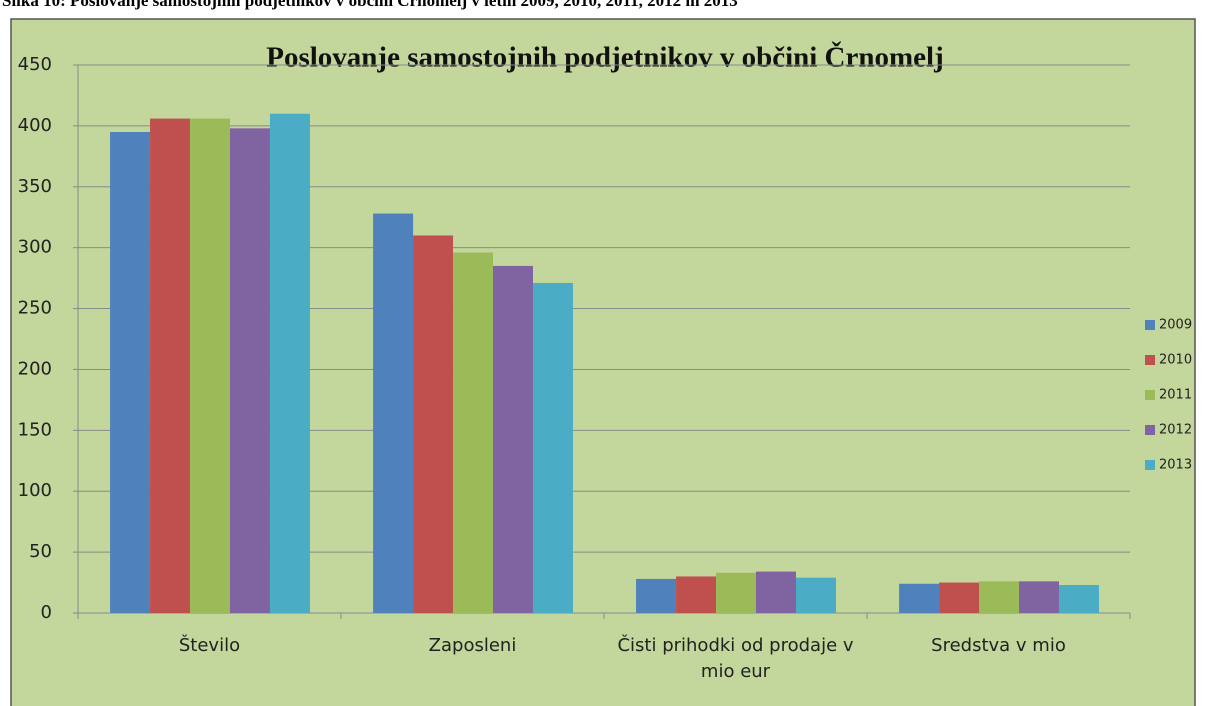 The image size is (1206, 706). What do you see at coordinates (35, 186) in the screenshot?
I see `y-tick-label: 350` at bounding box center [35, 186].